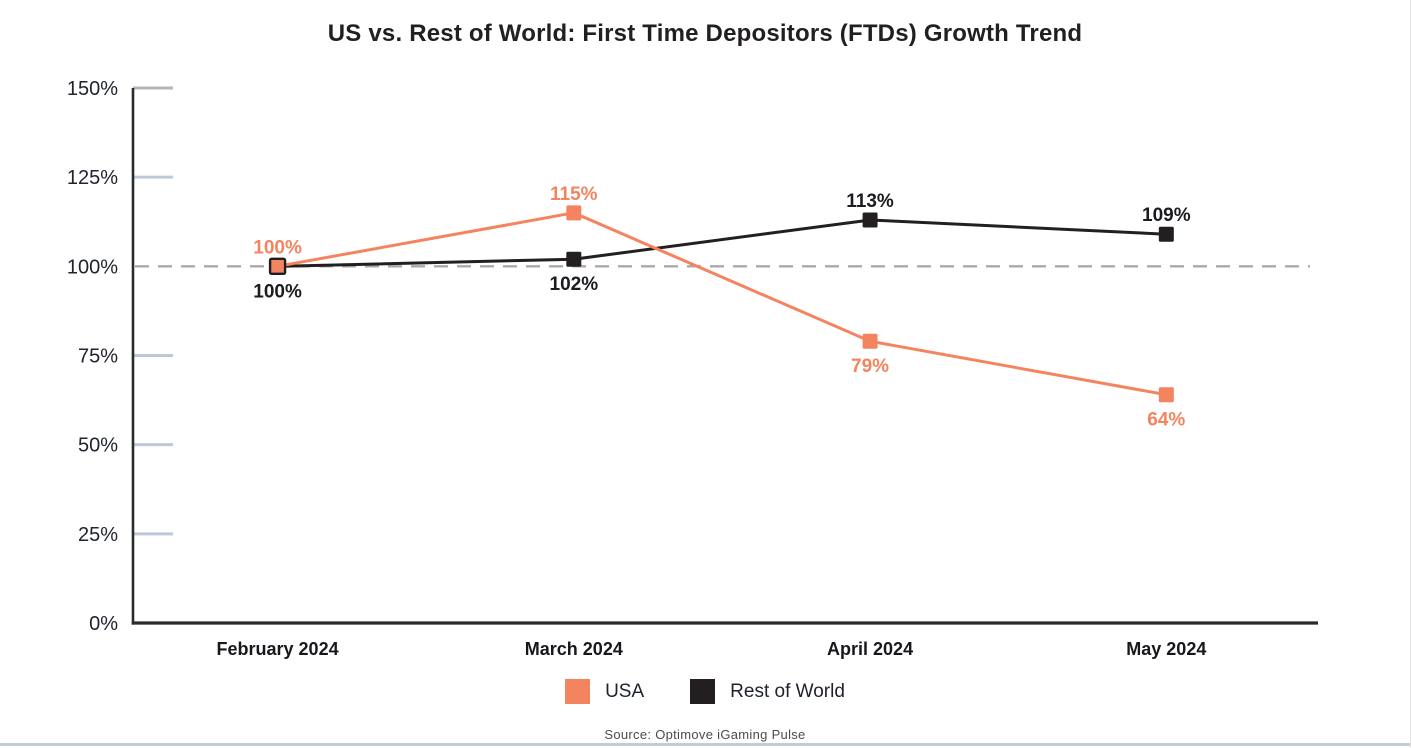  Describe the element at coordinates (574, 194) in the screenshot. I see `point-label-usa: 115%` at that location.